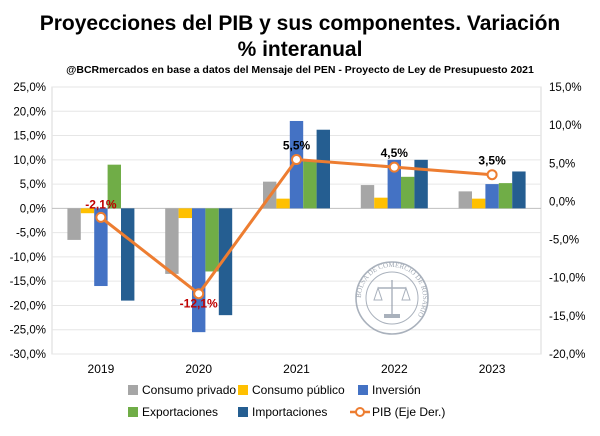  What do you see at coordinates (300, 49) in the screenshot?
I see `chart-title-line2: % interanual` at bounding box center [300, 49].